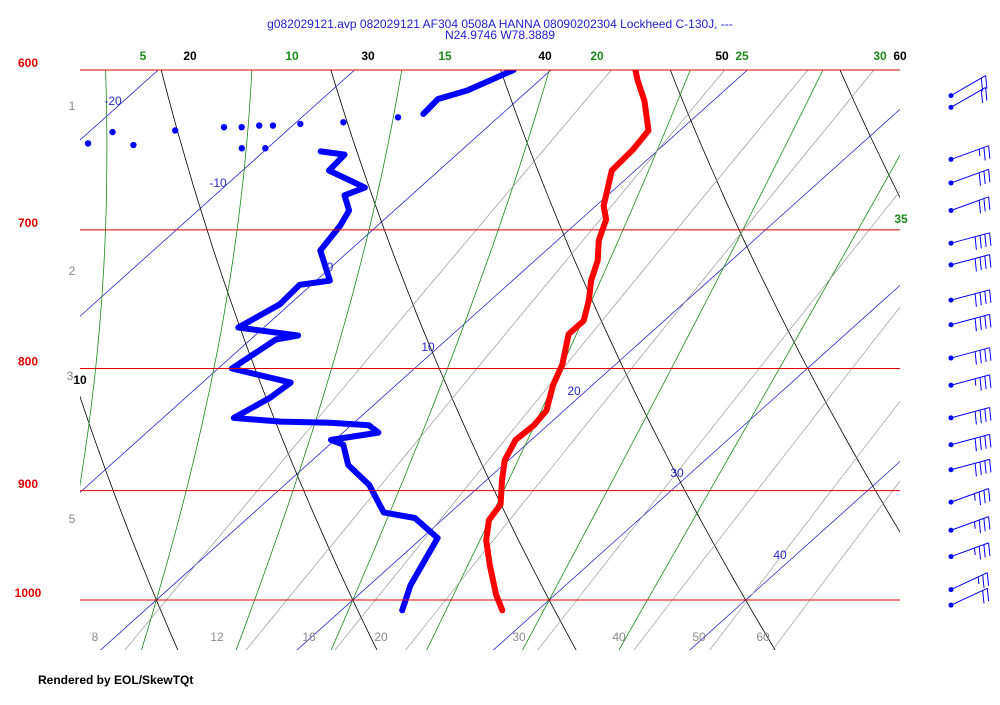 This screenshot has width=1000, height=705. Describe the element at coordinates (218, 183) in the screenshot. I see `isotherm-label: -10` at that location.